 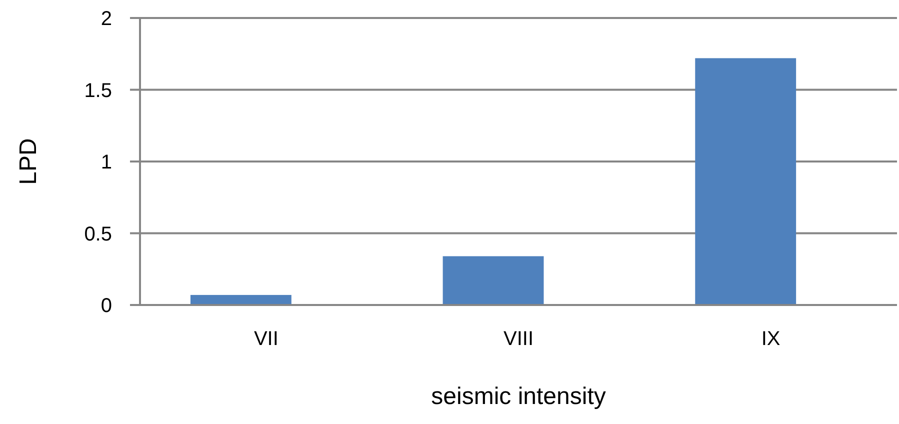 I want to click on y-tick-label: 1.5, so click(x=98, y=91).